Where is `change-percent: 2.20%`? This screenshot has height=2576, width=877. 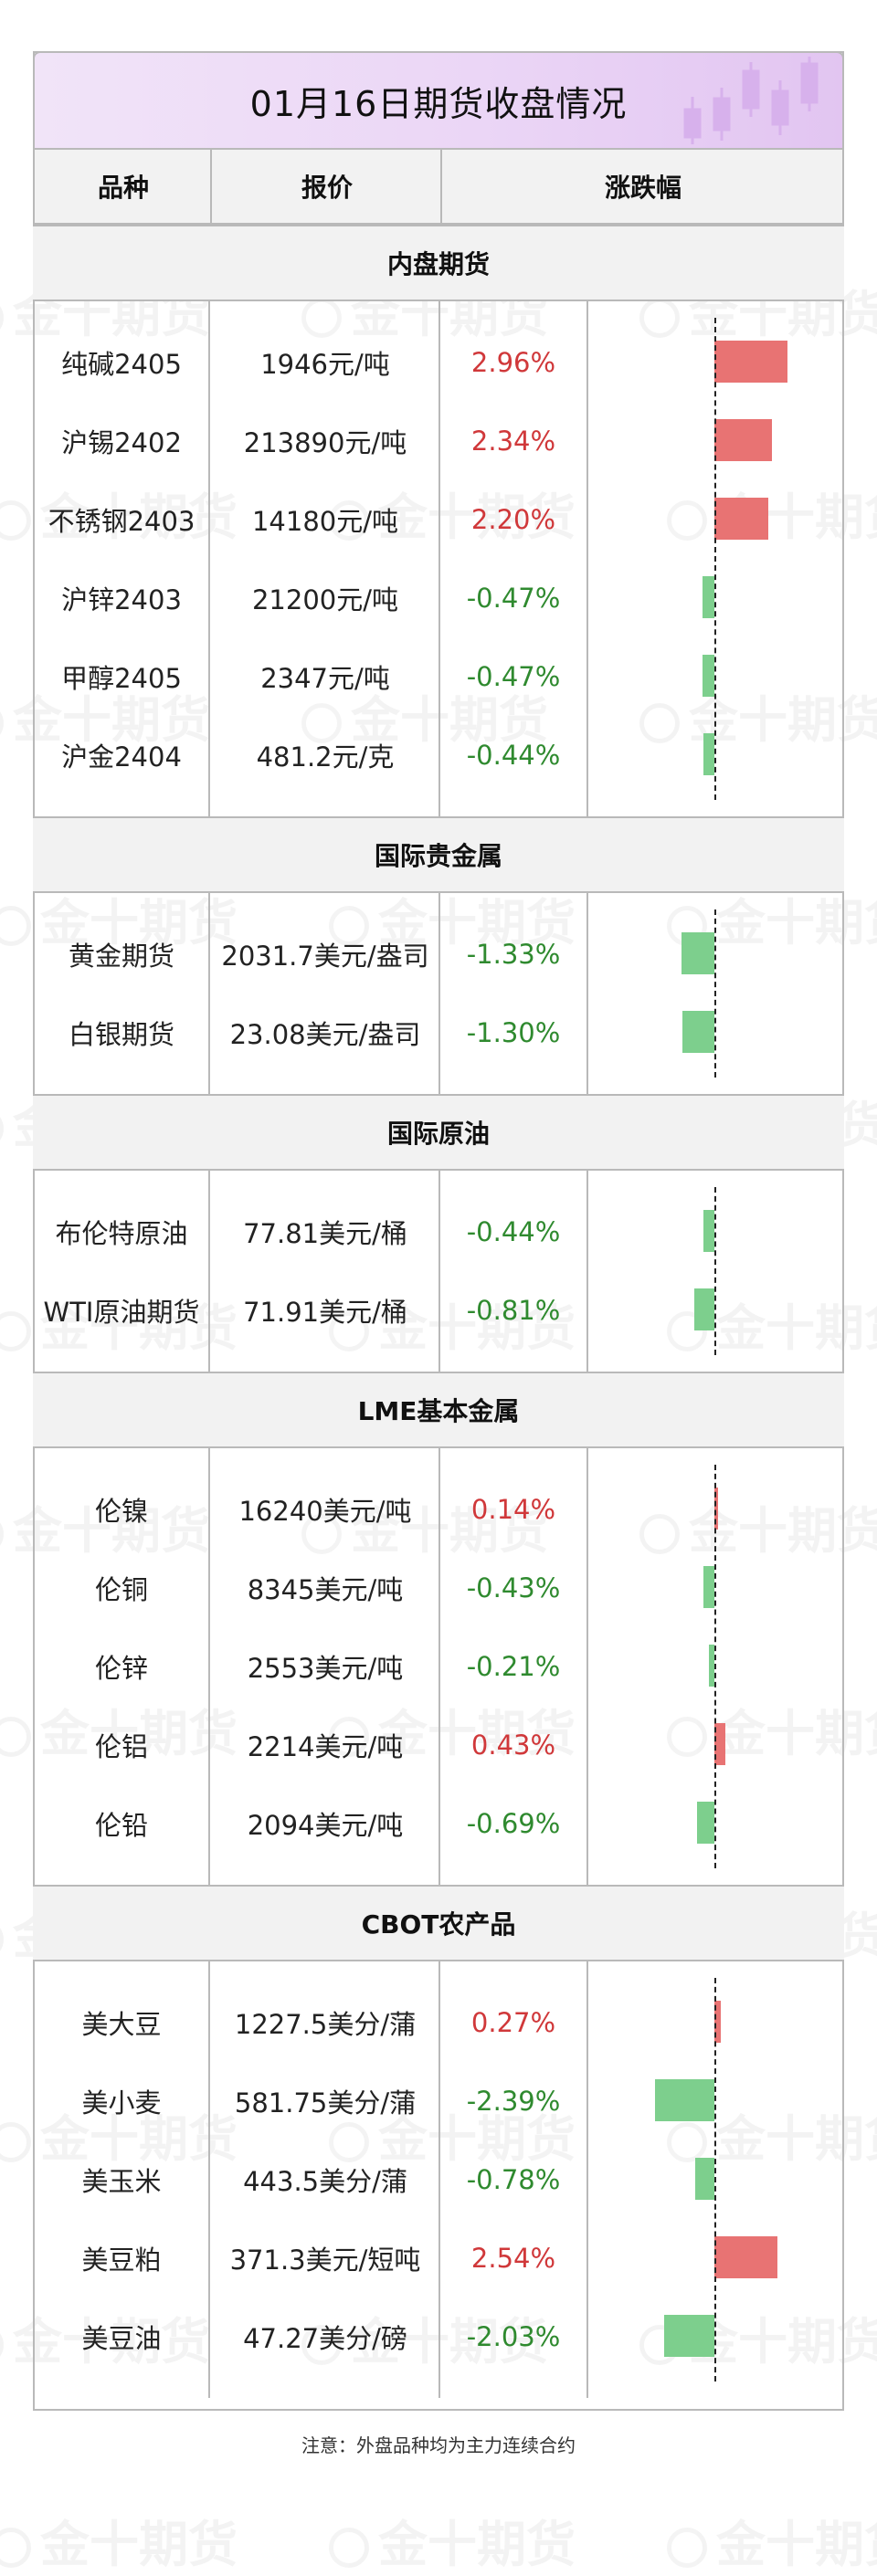 change-percent: 2.20% is located at coordinates (513, 519).